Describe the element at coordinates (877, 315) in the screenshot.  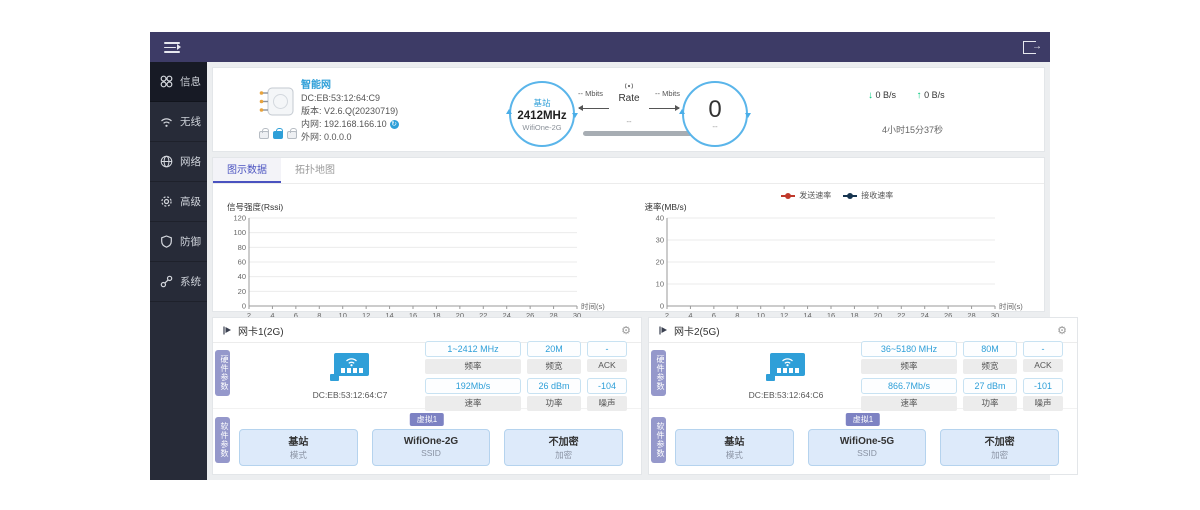
I see `svg-text: 20` at that location.